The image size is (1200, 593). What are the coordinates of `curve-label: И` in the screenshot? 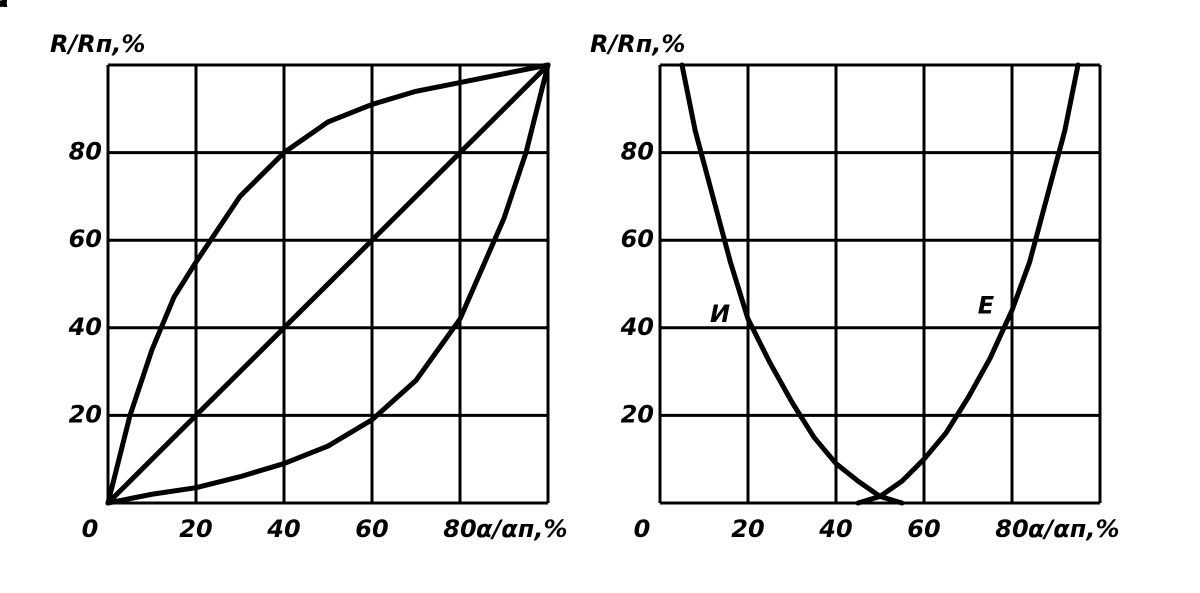 It's located at (720, 314).